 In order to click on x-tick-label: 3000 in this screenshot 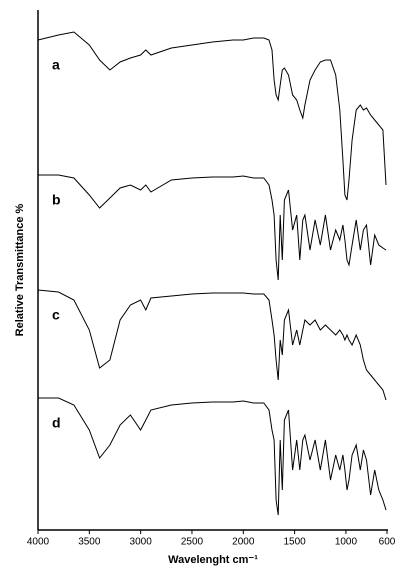, I will do `click(141, 542)`.